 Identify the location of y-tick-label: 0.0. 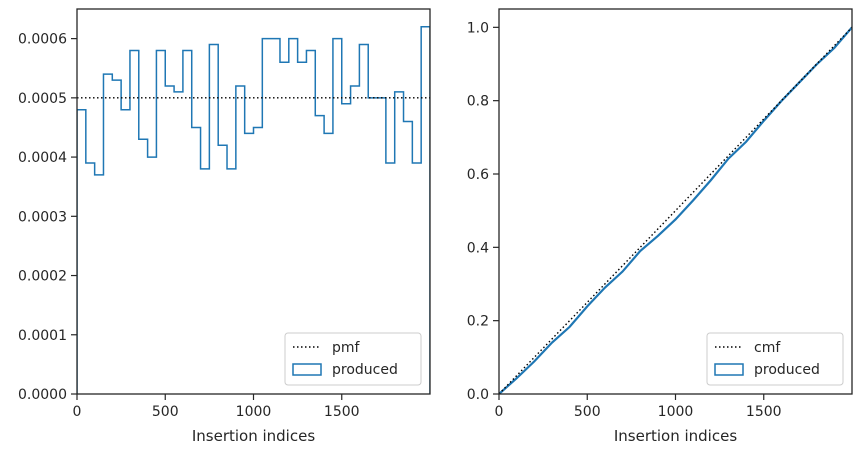
(478, 395).